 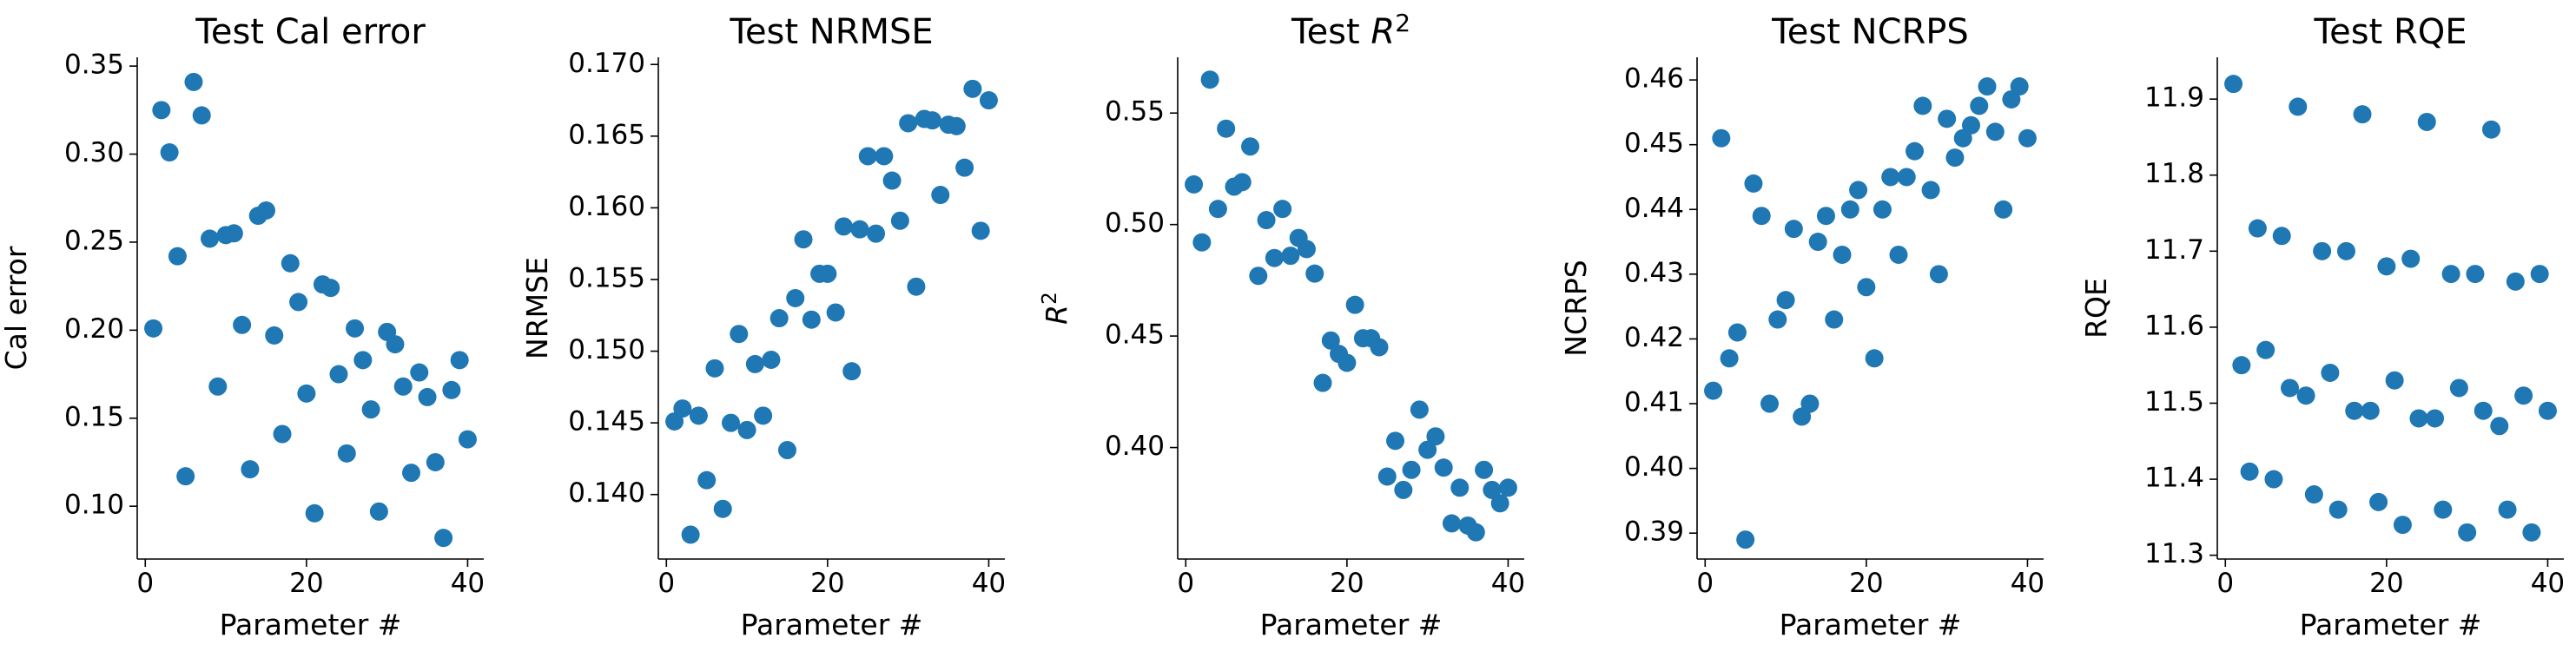 I want to click on x-axis-label: Parameter #, so click(x=1871, y=625).